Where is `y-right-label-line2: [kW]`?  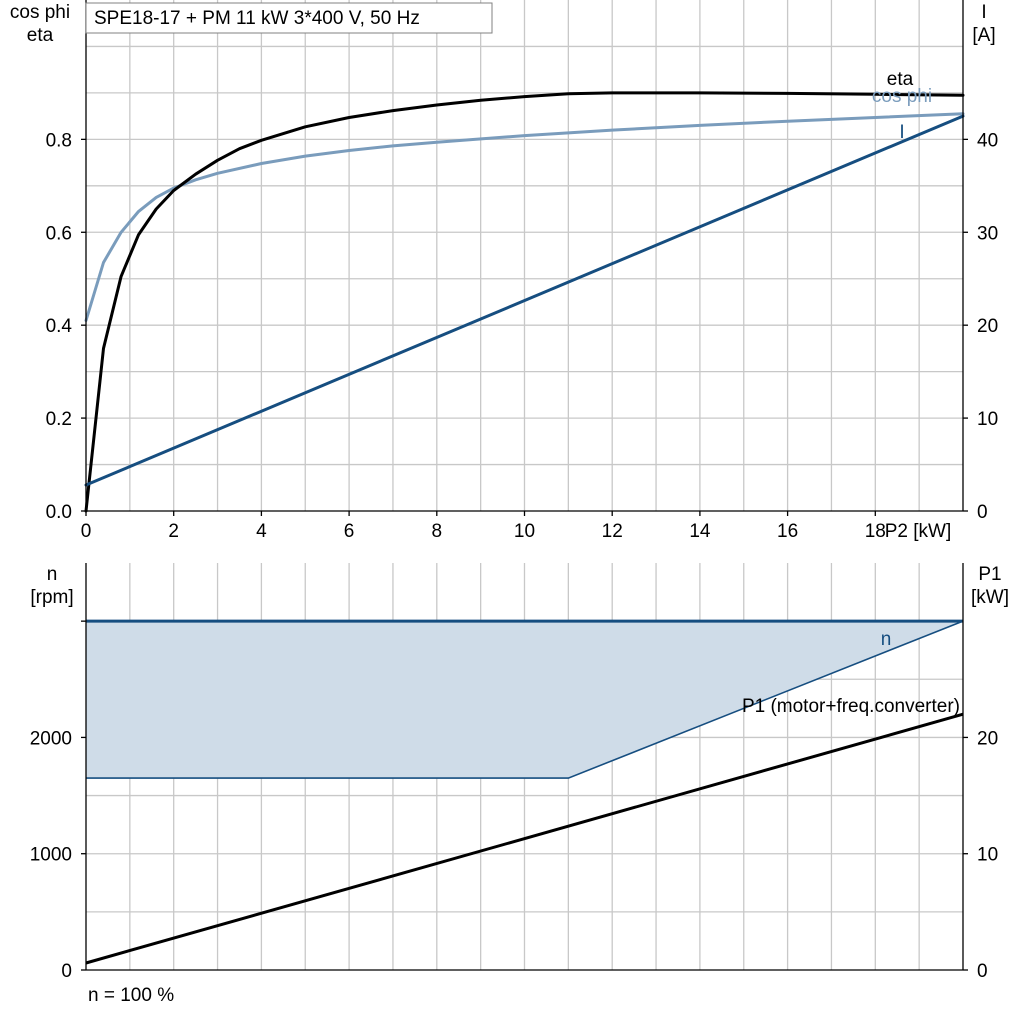
y-right-label-line2: [kW] is located at coordinates (990, 597).